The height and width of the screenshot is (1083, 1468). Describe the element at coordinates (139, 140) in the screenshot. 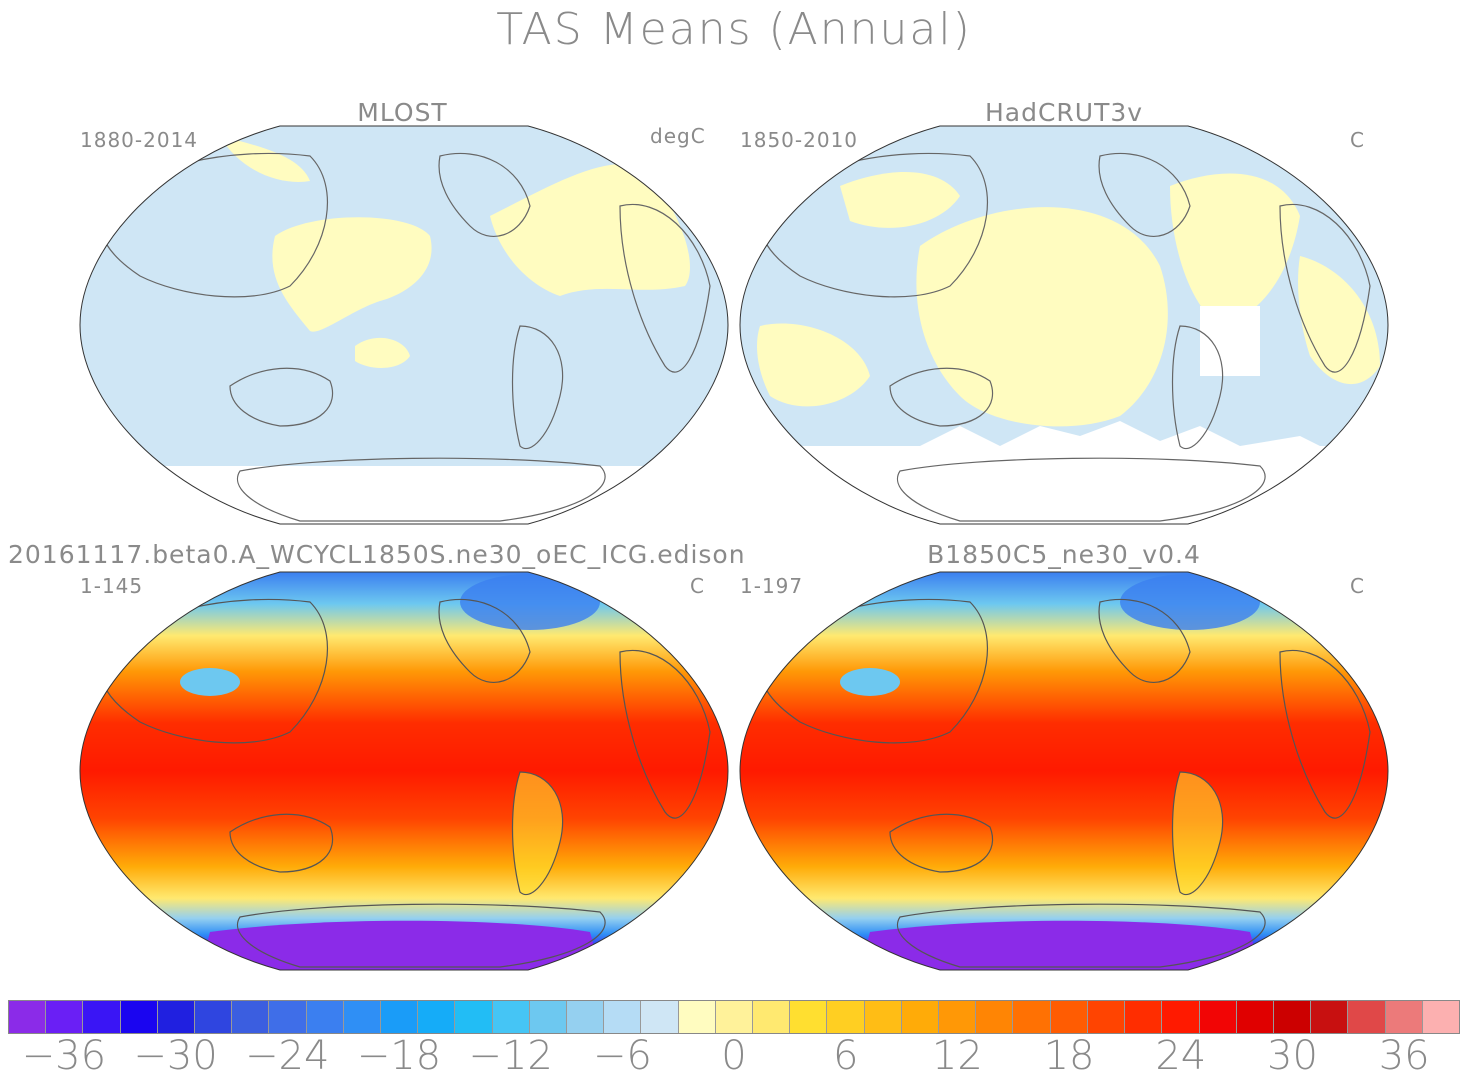

I see `panel-period-mlost: 1880-2014` at that location.